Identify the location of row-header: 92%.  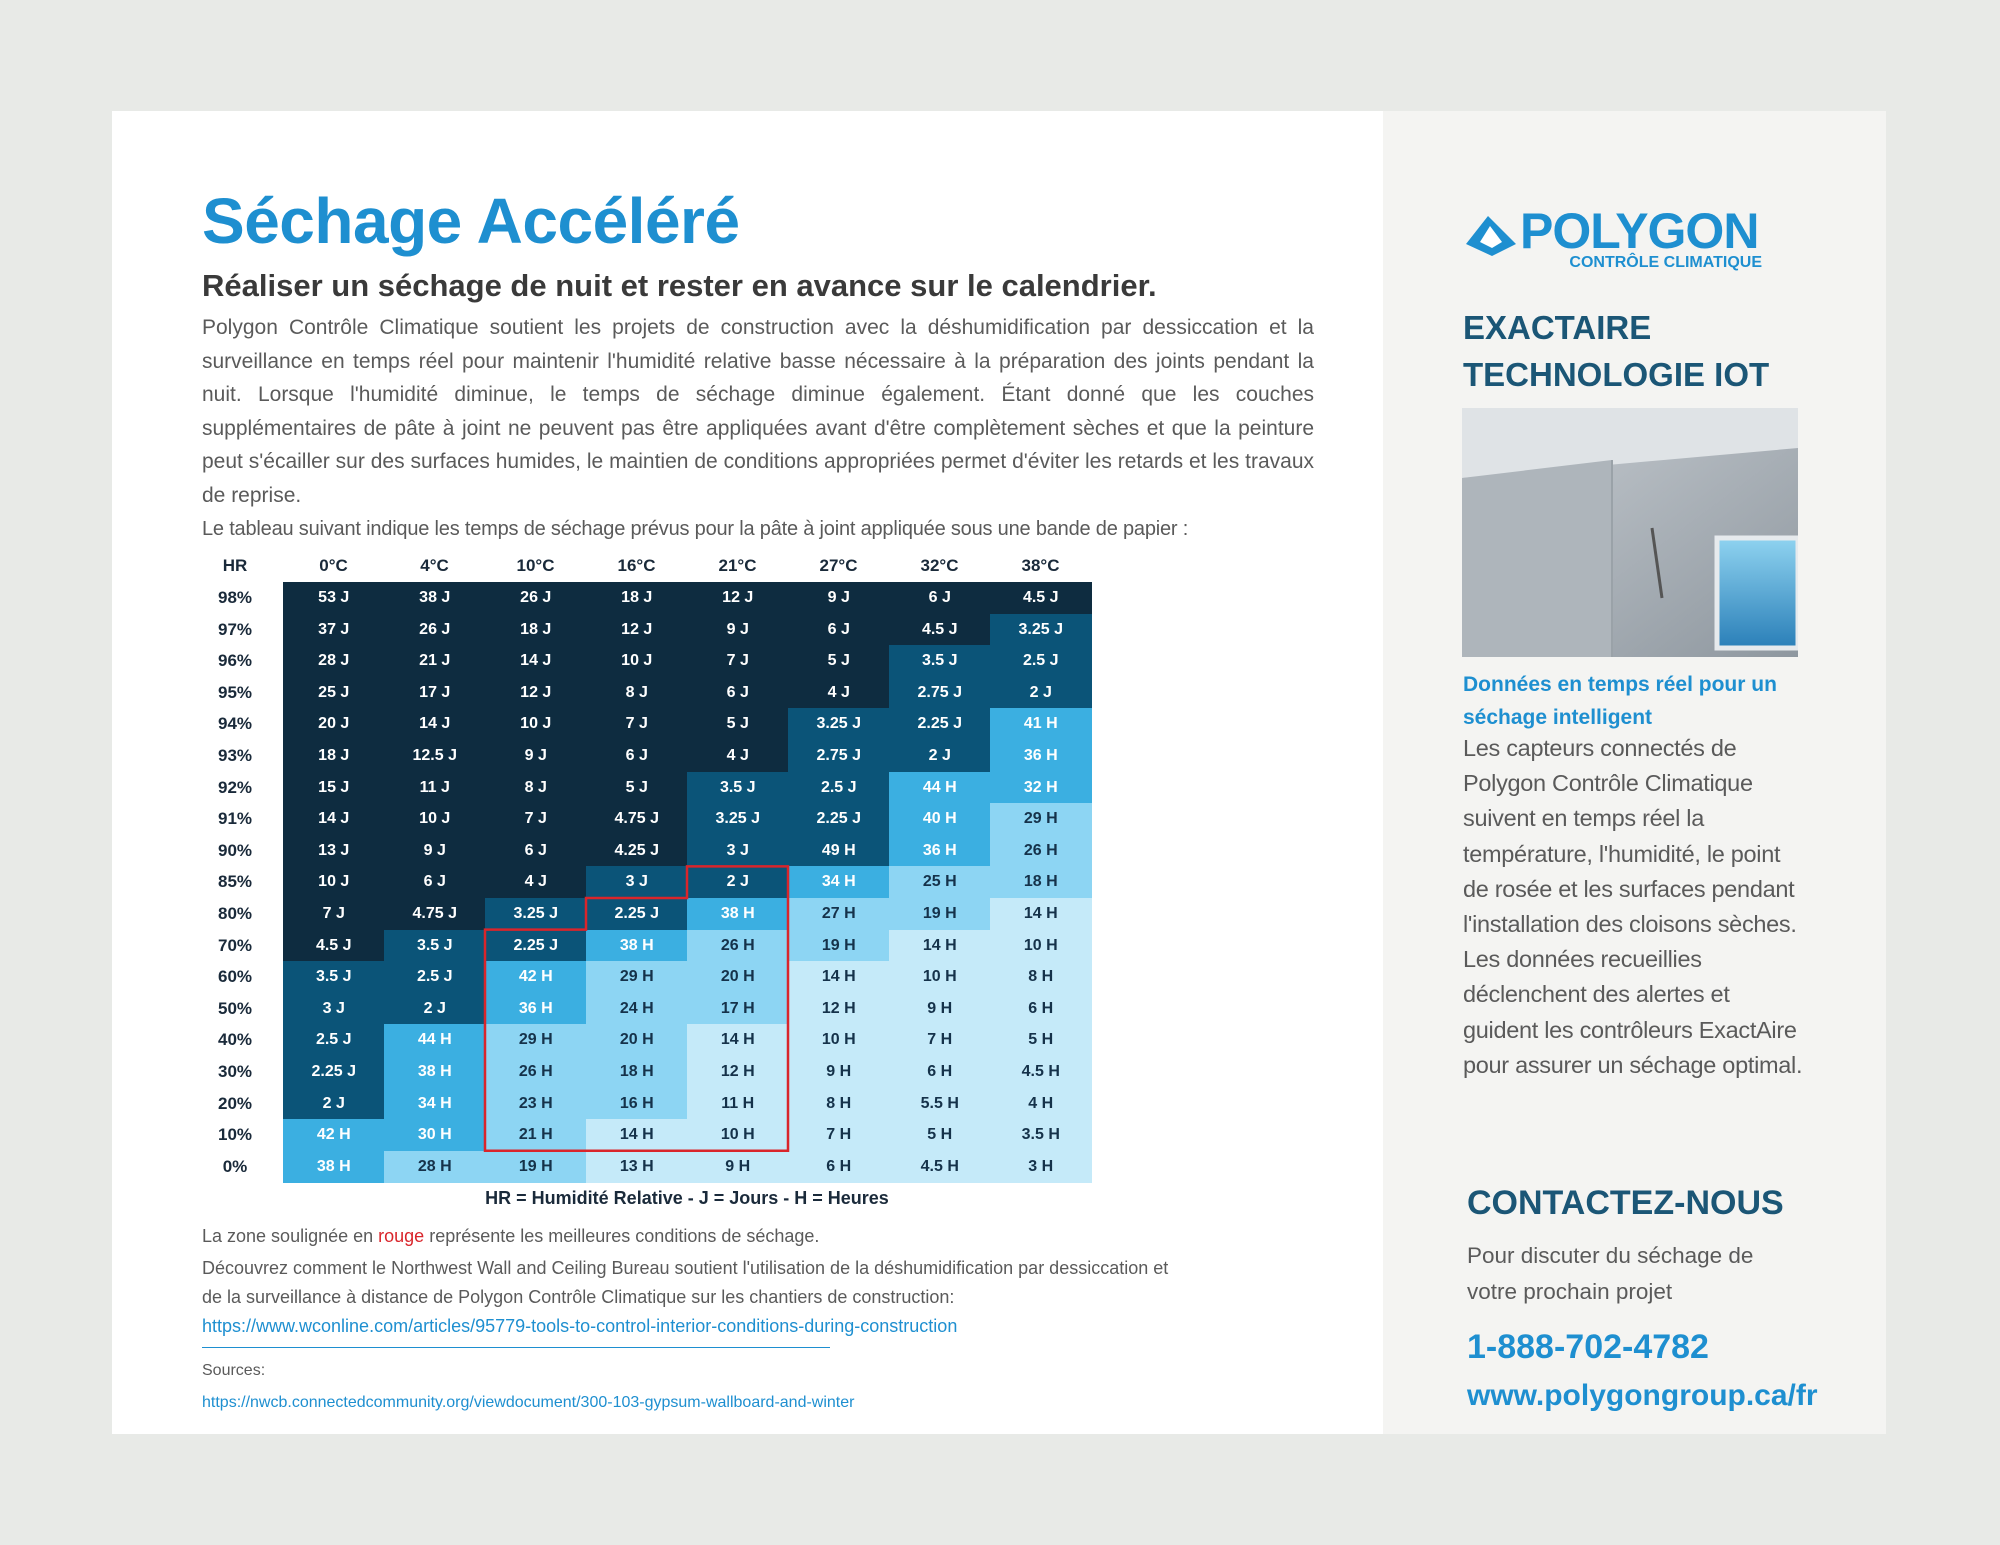
(235, 787).